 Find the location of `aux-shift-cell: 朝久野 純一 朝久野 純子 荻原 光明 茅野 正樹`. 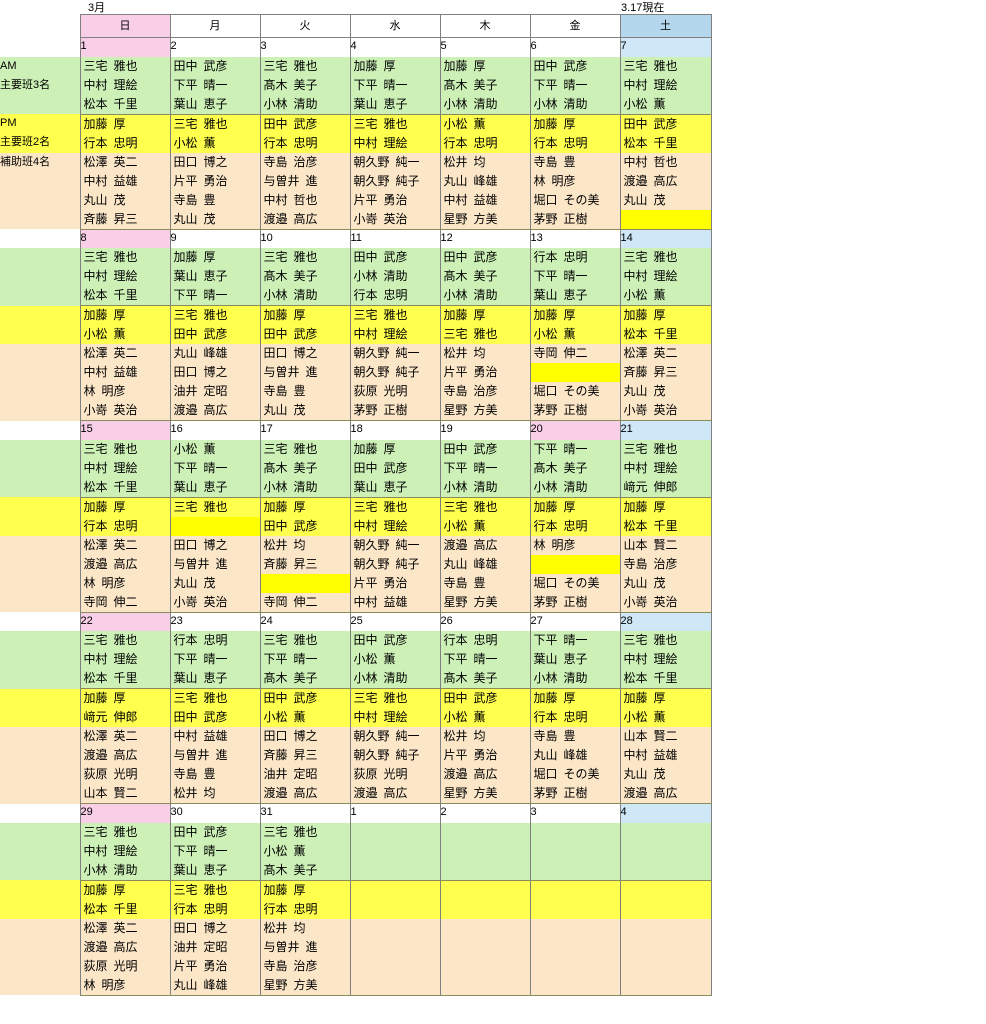

aux-shift-cell: 朝久野 純一 朝久野 純子 荻原 光明 茅野 正樹 is located at coordinates (395, 382).